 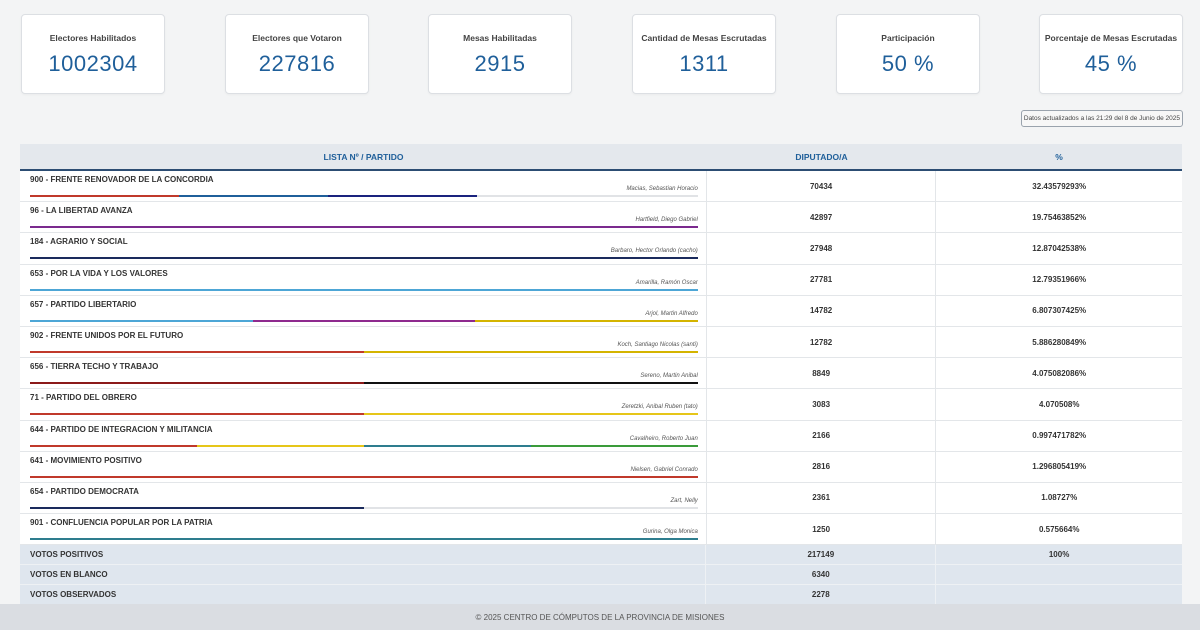 I want to click on stat-label: Cantidad de Mesas Escrutadas, so click(x=704, y=38).